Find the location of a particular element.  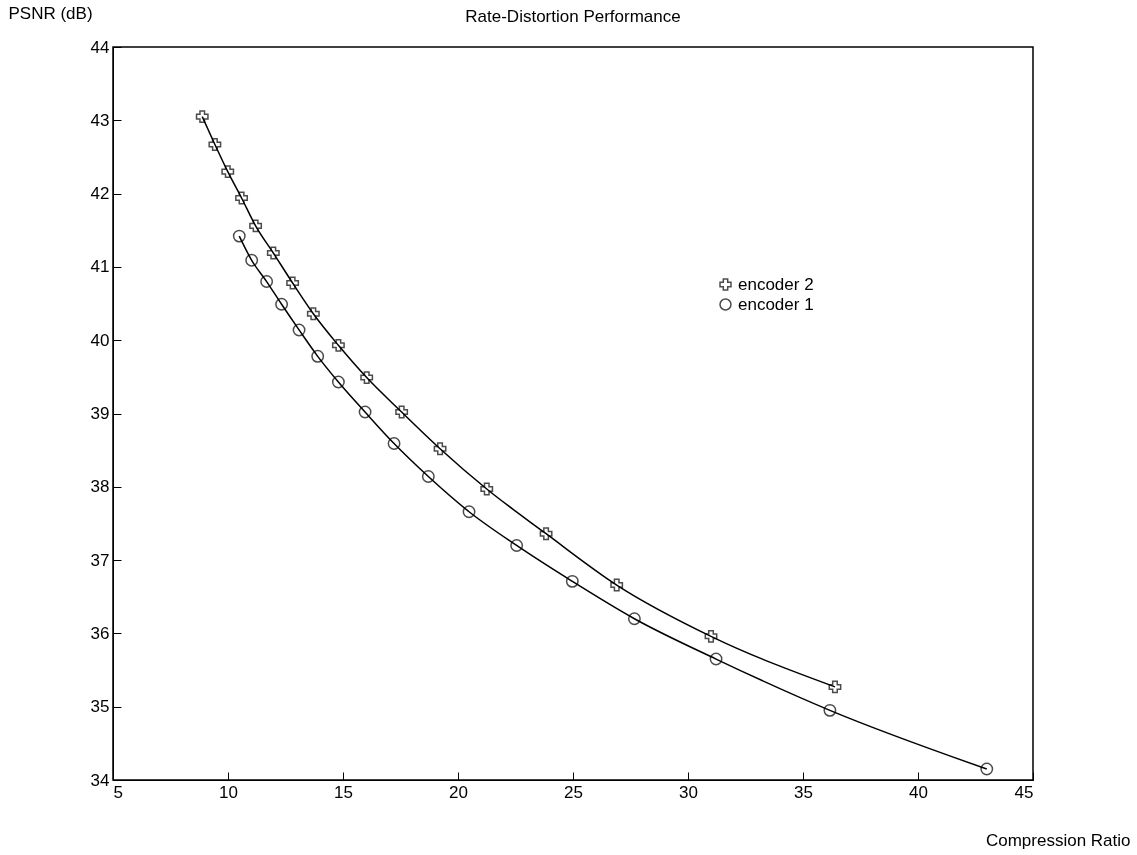

y-tick-label: 36 is located at coordinates (100, 633).